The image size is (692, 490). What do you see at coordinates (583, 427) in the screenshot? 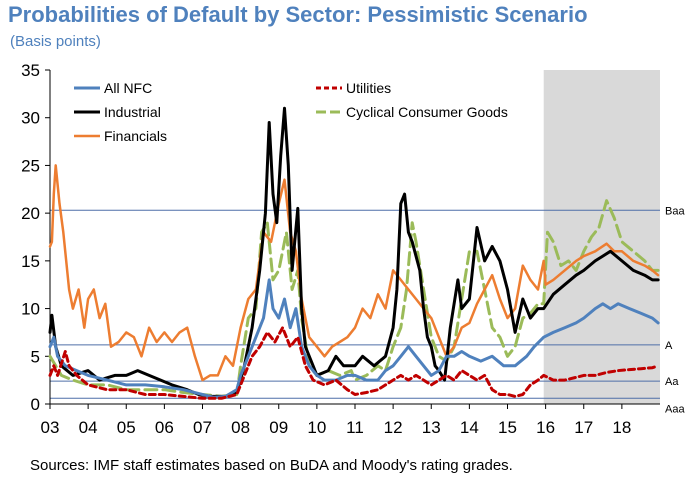
I see `x-tick-label: 17` at bounding box center [583, 427].